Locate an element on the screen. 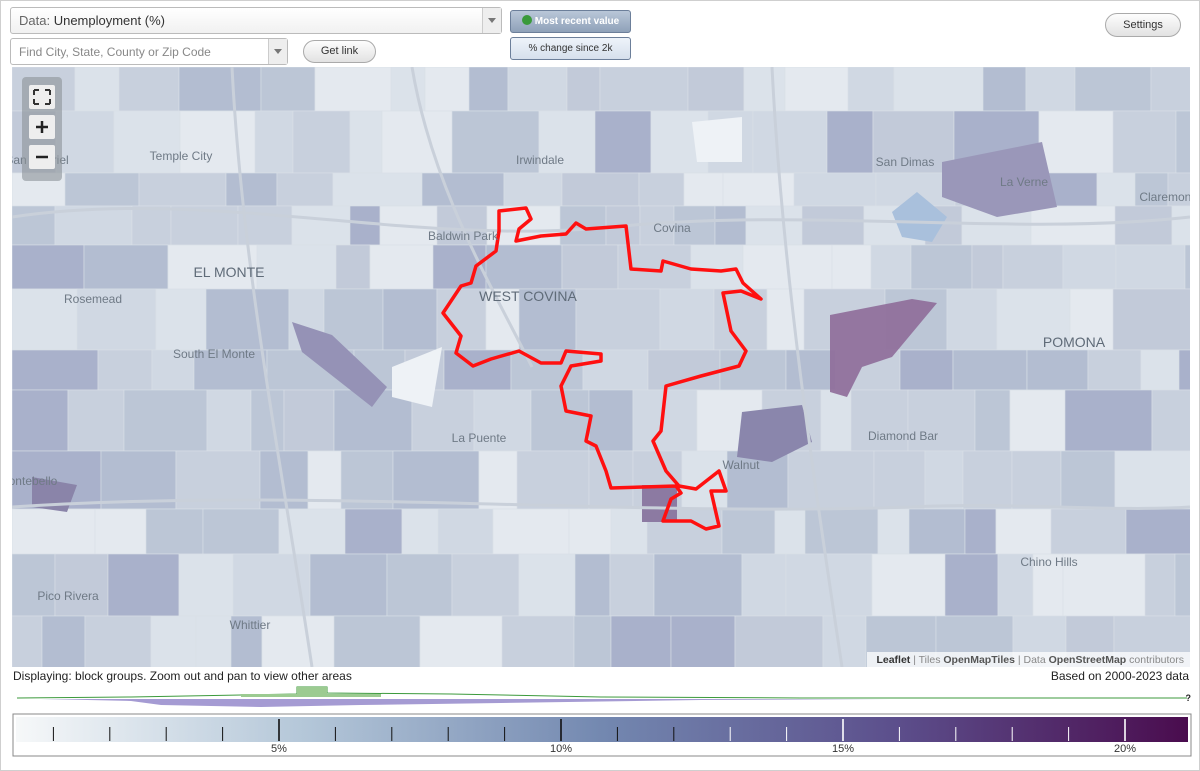 The image size is (1200, 771). get-link-button: Get link is located at coordinates (339, 51).